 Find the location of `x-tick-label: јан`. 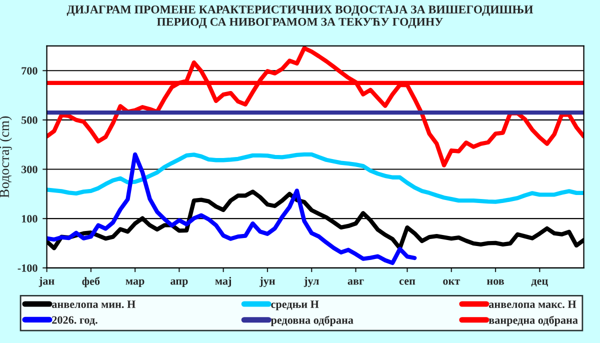

x-tick-label: јан is located at coordinates (46, 281).